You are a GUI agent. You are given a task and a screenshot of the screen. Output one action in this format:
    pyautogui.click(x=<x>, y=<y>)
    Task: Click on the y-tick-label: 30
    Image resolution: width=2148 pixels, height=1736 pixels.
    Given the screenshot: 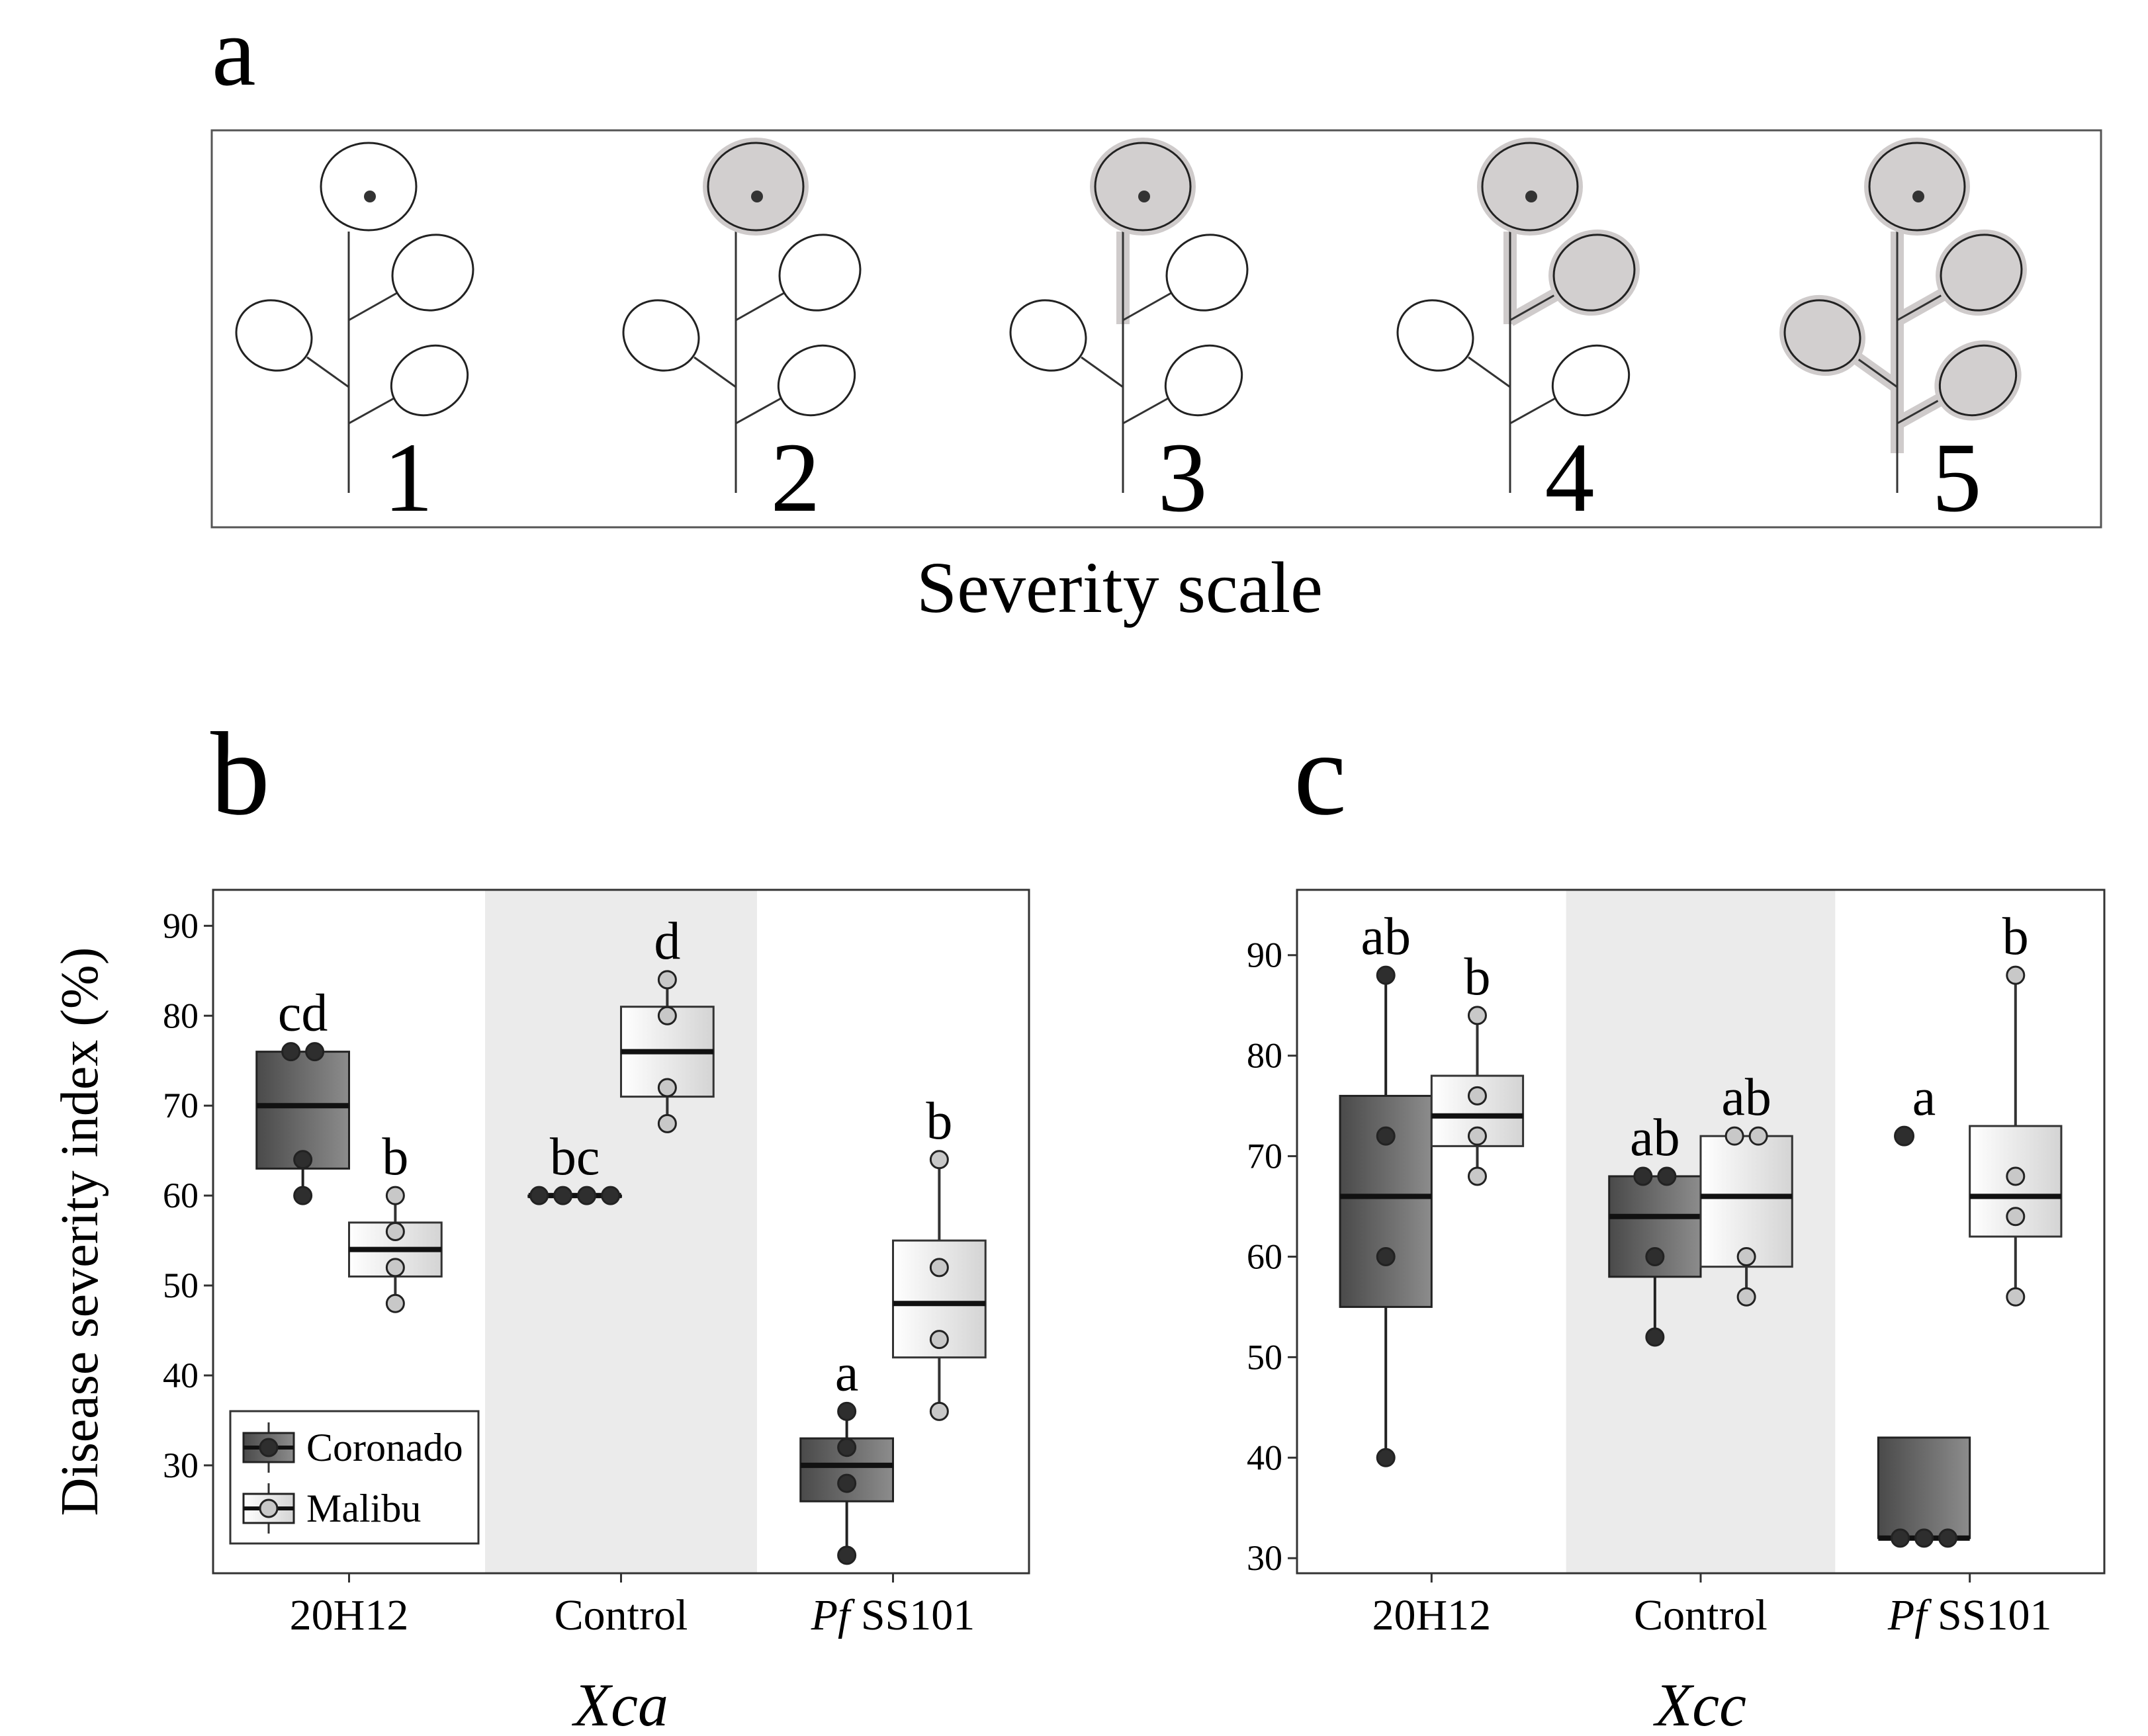 What is the action you would take?
    pyautogui.click(x=1265, y=1558)
    